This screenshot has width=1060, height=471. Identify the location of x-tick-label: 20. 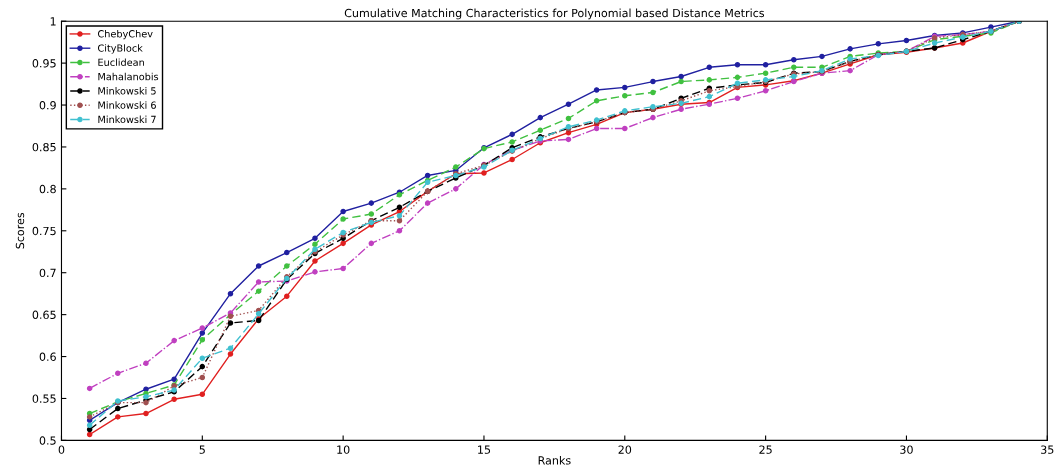
(625, 449).